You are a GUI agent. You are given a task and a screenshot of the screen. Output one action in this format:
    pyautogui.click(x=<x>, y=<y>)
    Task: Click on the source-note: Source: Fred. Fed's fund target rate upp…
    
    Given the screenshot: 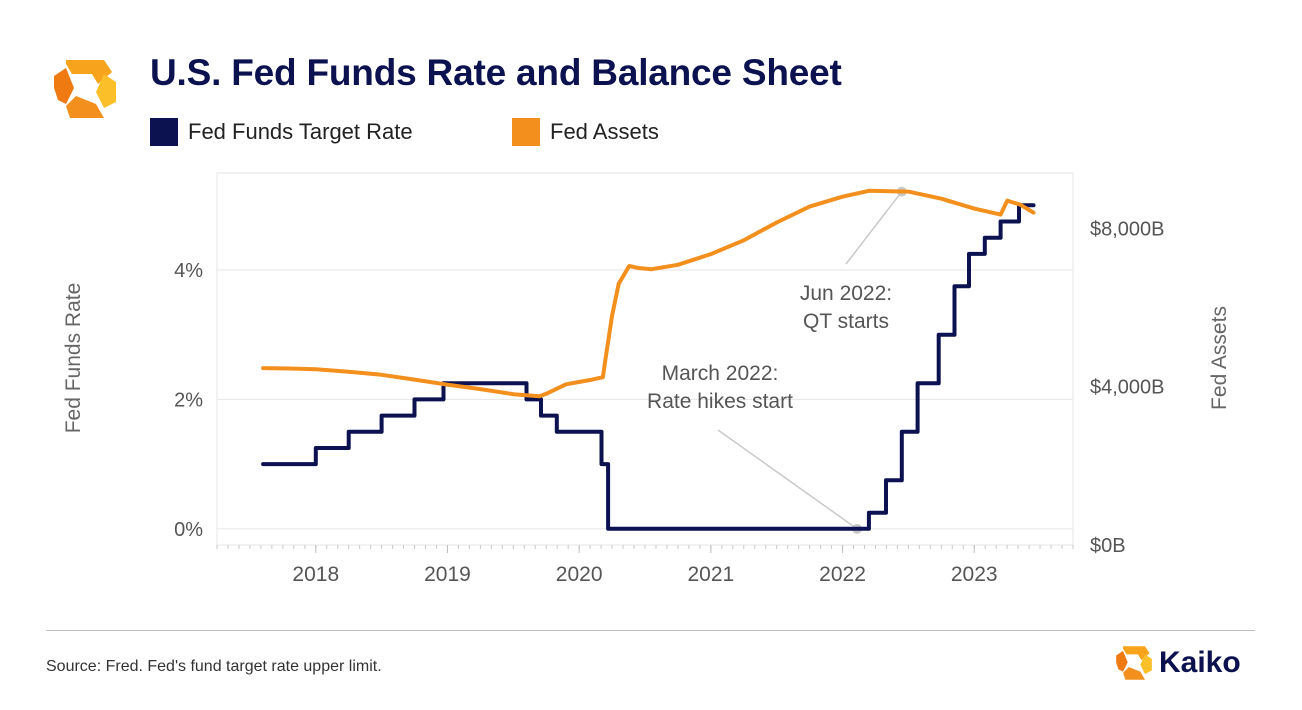 What is the action you would take?
    pyautogui.click(x=214, y=666)
    